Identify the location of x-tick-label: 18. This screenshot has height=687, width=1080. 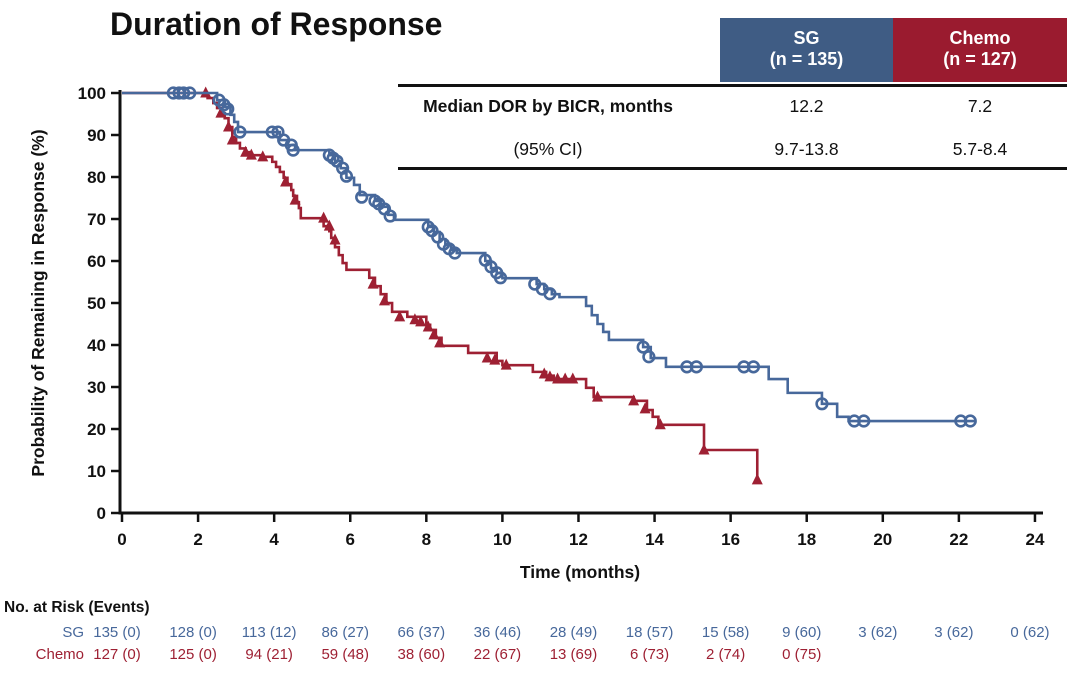
(806, 539).